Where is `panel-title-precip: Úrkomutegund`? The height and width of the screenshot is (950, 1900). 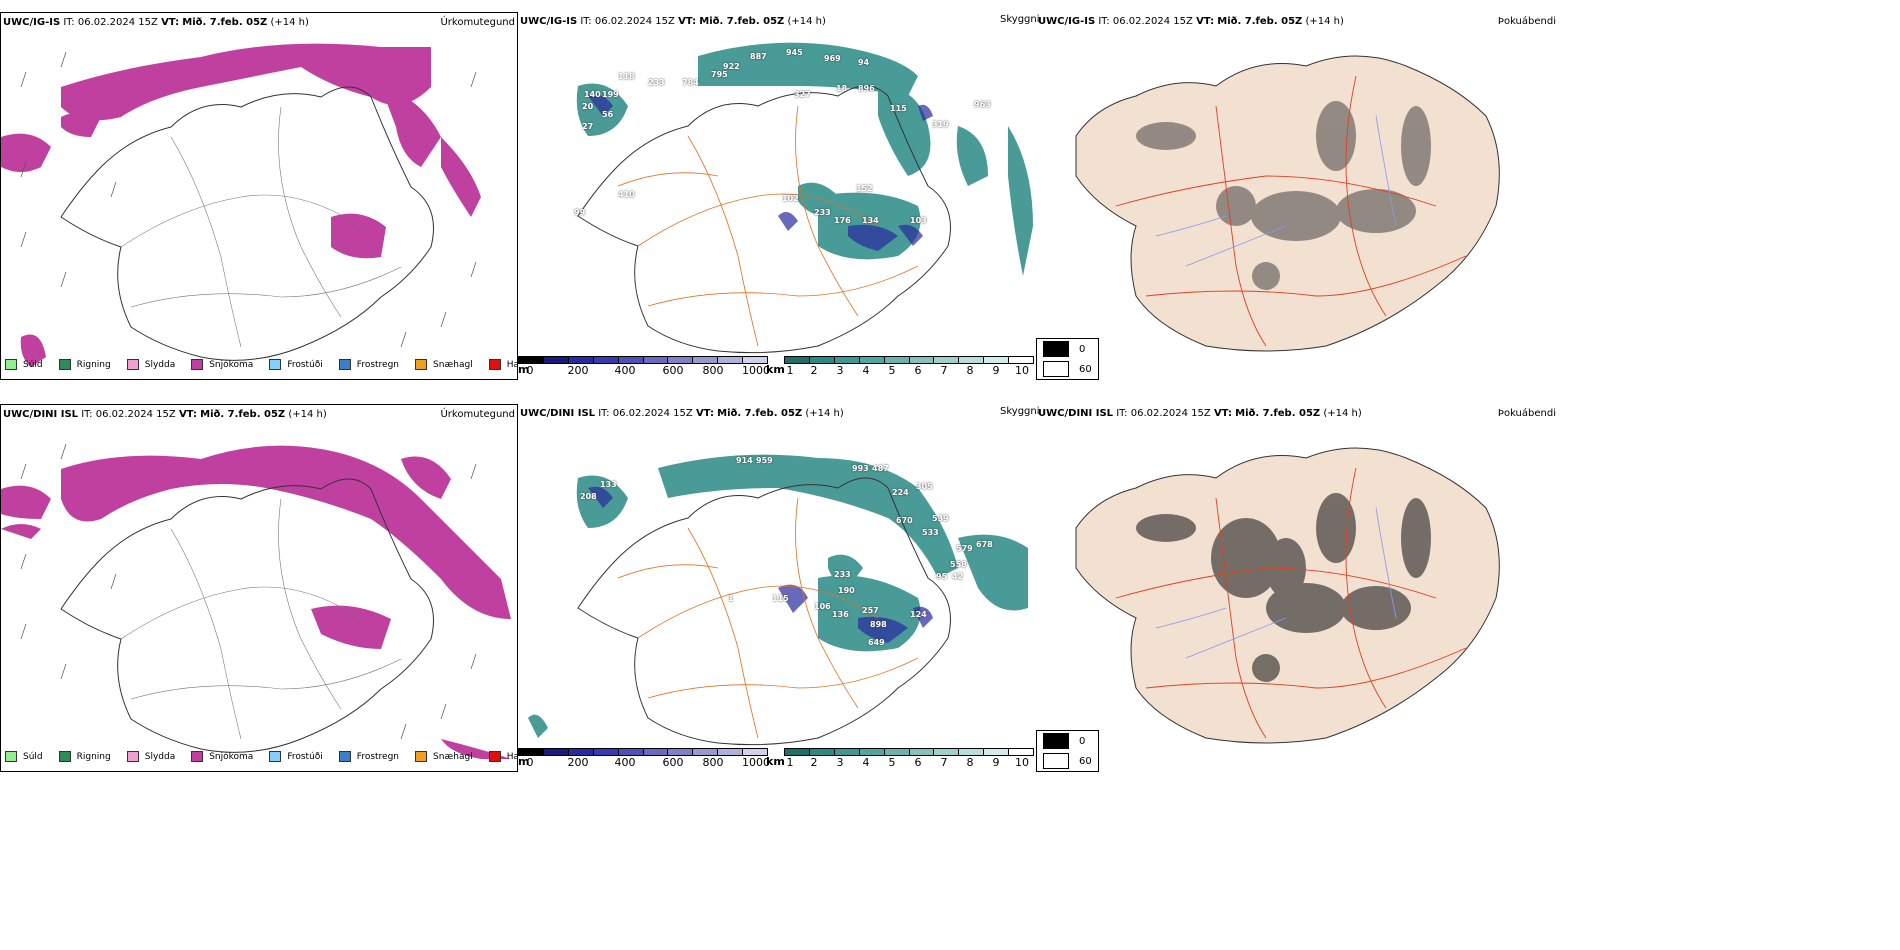
panel-title-precip: Úrkomutegund is located at coordinates (477, 22).